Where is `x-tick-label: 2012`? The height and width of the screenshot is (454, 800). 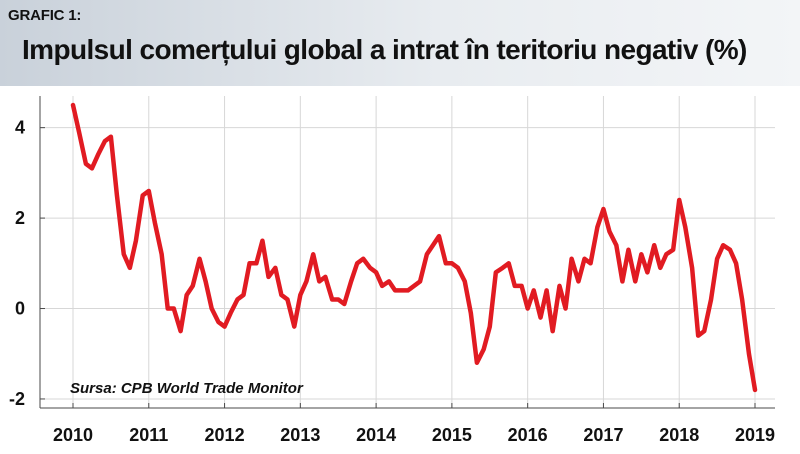
x-tick-label: 2012 is located at coordinates (225, 435).